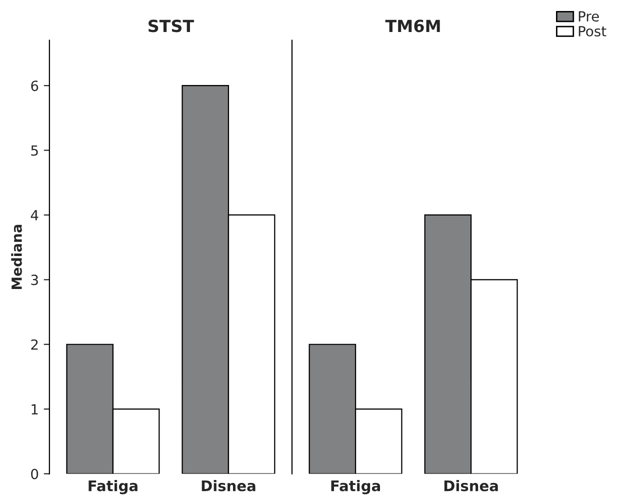  I want to click on chart-title: STST, so click(171, 26).